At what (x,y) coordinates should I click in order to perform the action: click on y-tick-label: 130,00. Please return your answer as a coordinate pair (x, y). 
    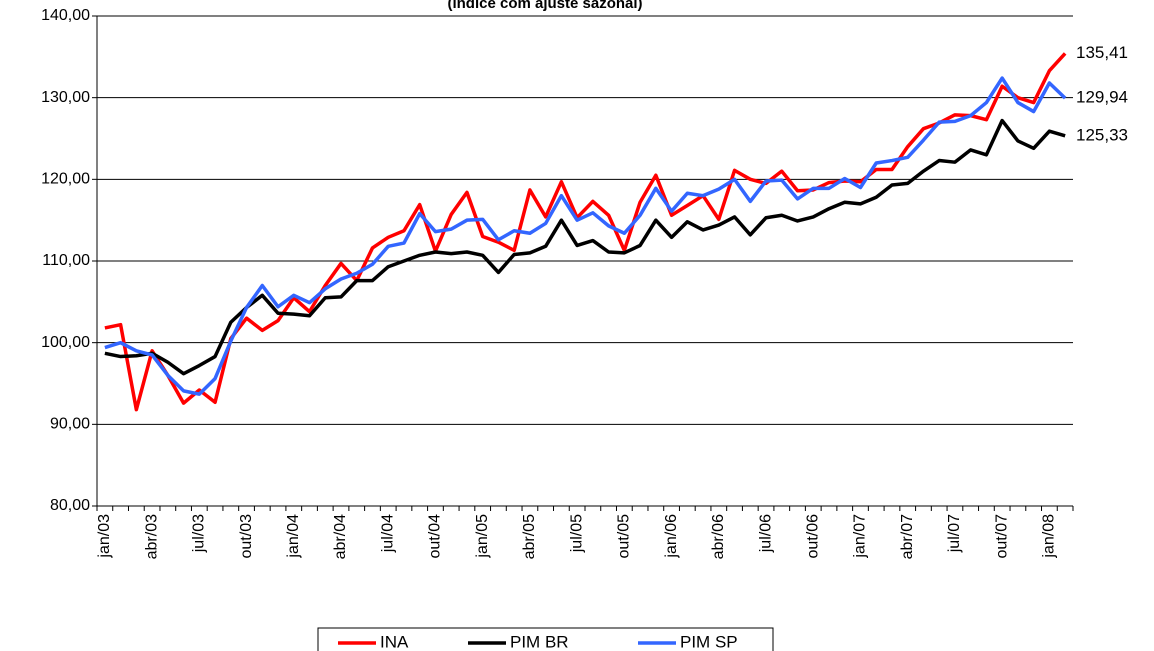
    Looking at the image, I should click on (65, 97).